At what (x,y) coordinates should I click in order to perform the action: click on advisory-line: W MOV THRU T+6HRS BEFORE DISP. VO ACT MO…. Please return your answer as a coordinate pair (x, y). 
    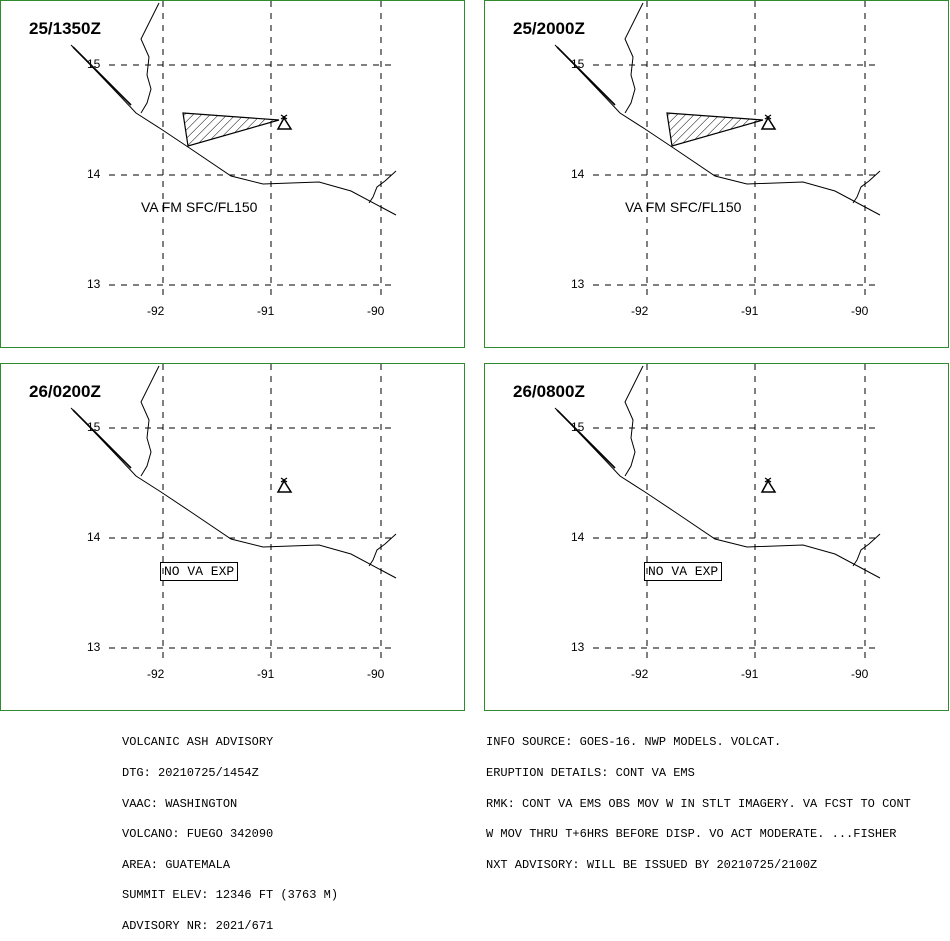
    Looking at the image, I should click on (691, 834).